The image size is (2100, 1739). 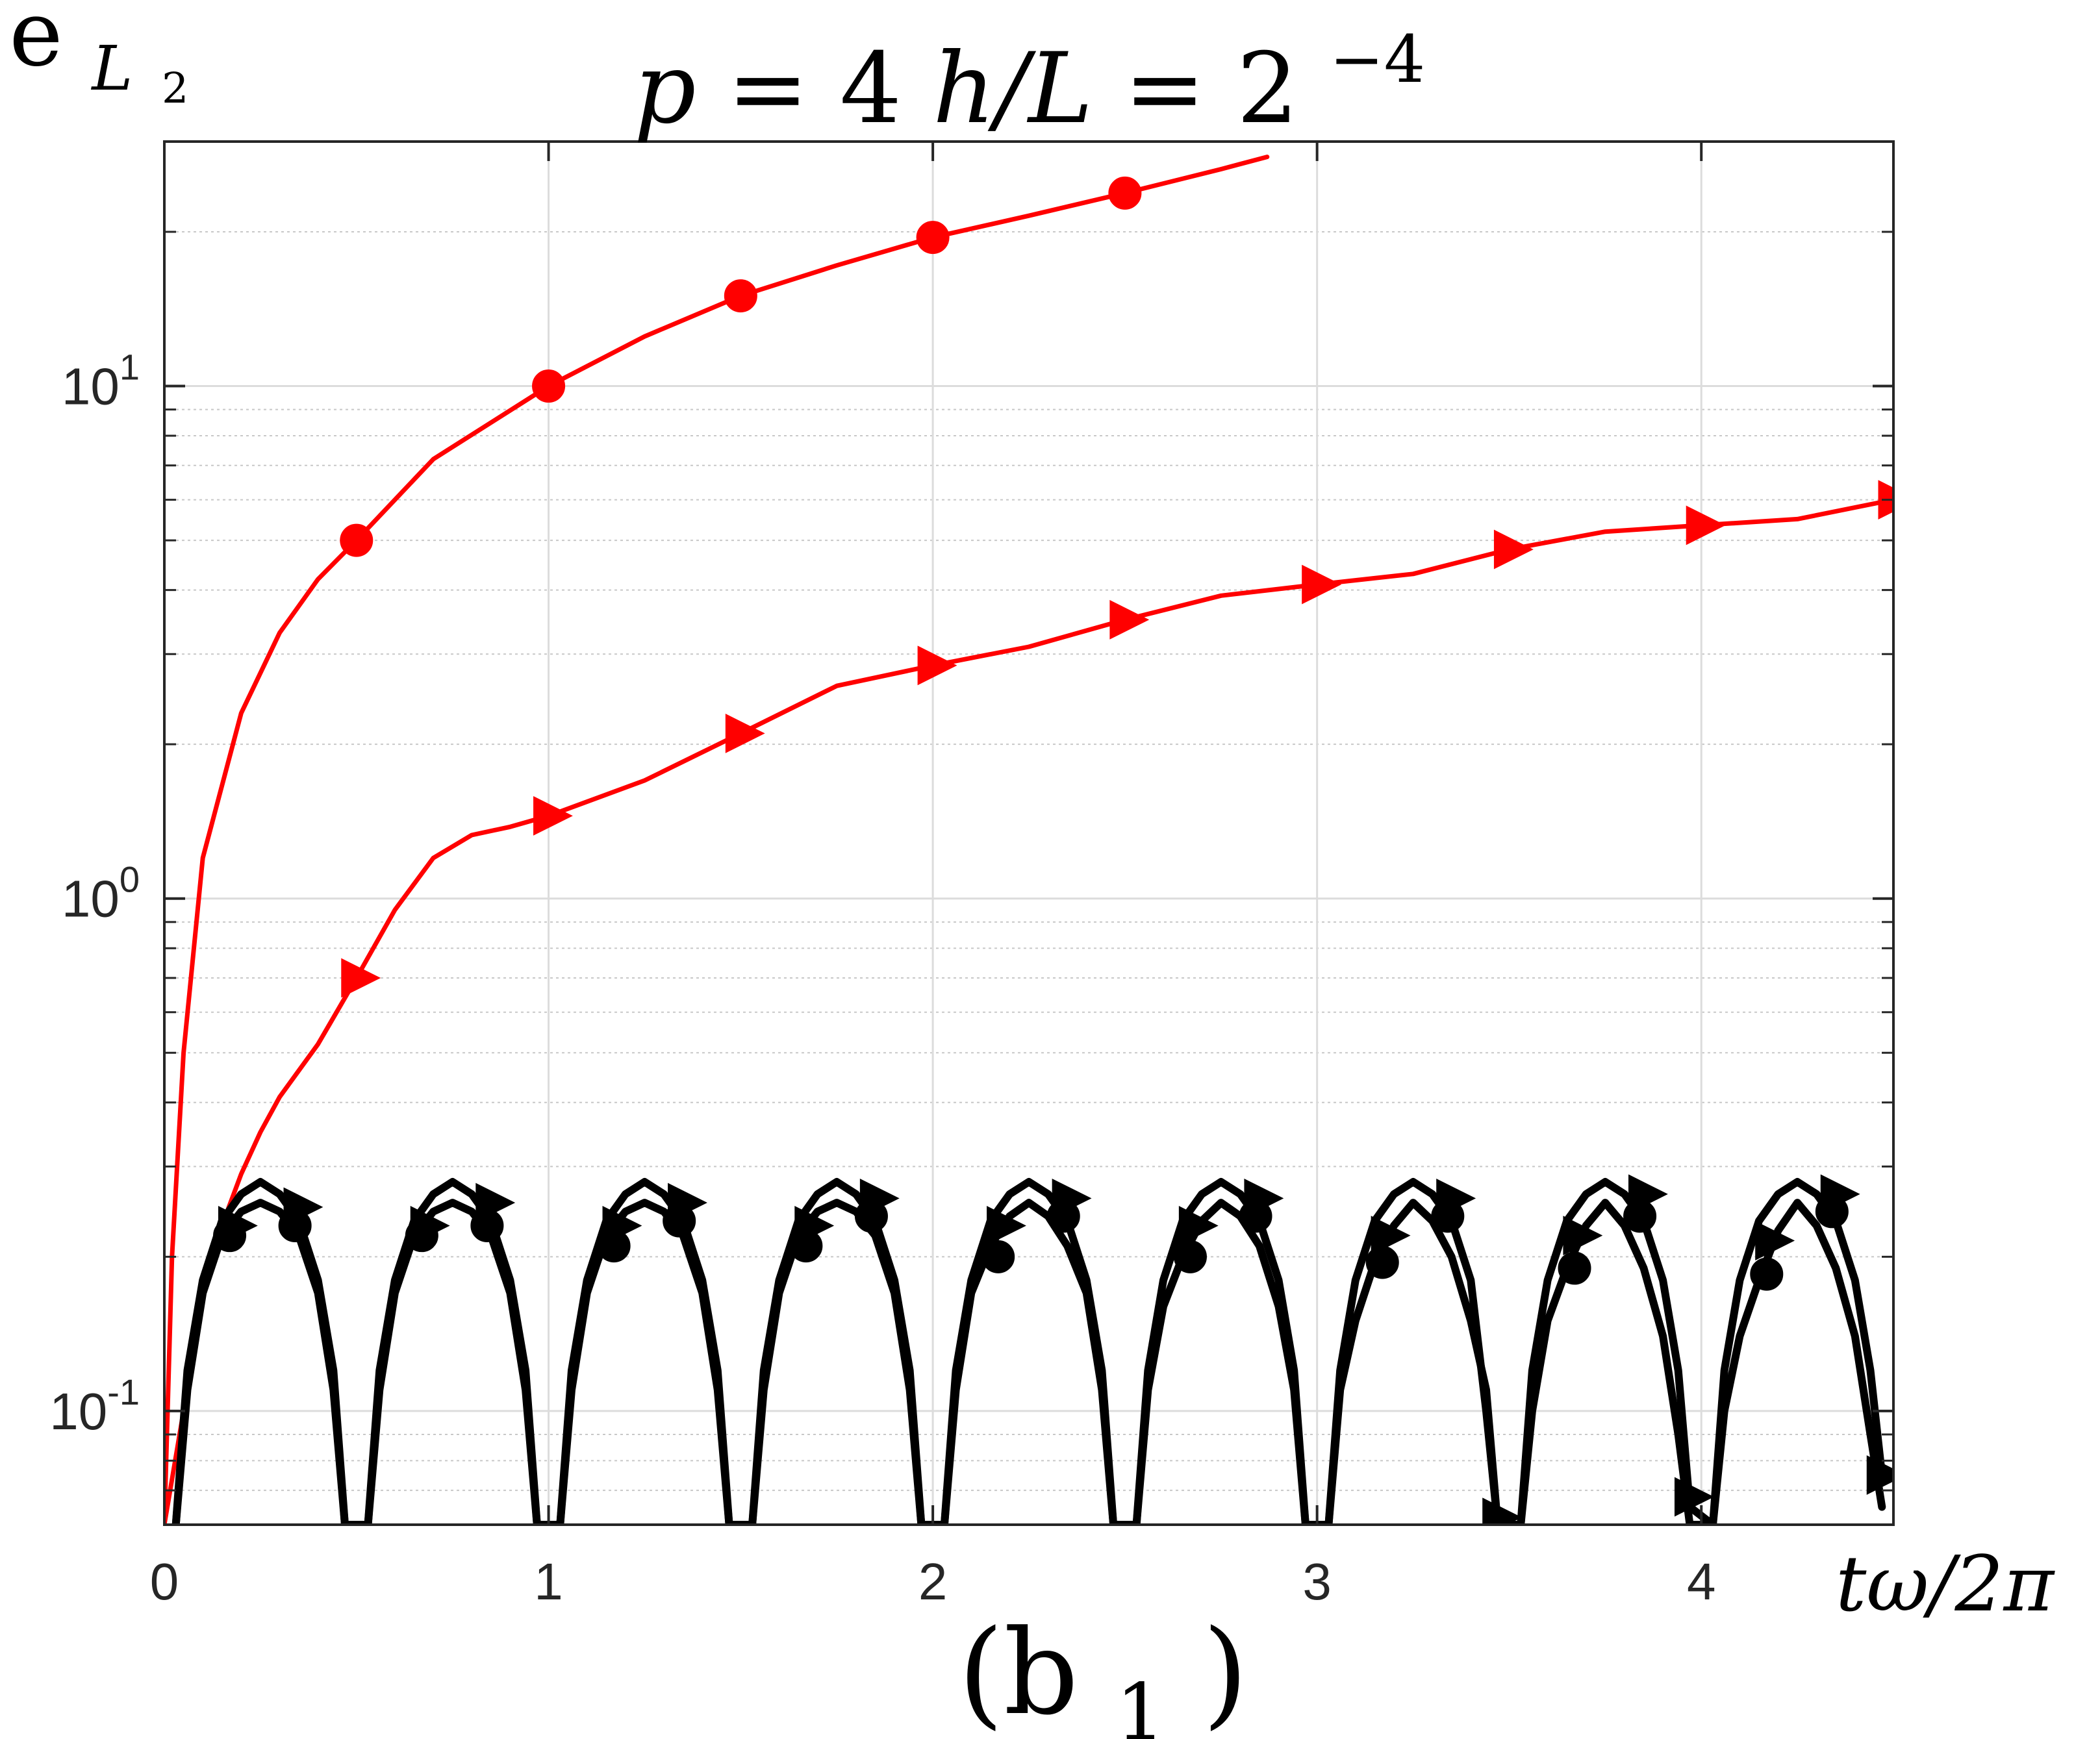 What do you see at coordinates (1317, 1581) in the screenshot?
I see `x-tick-label: 3` at bounding box center [1317, 1581].